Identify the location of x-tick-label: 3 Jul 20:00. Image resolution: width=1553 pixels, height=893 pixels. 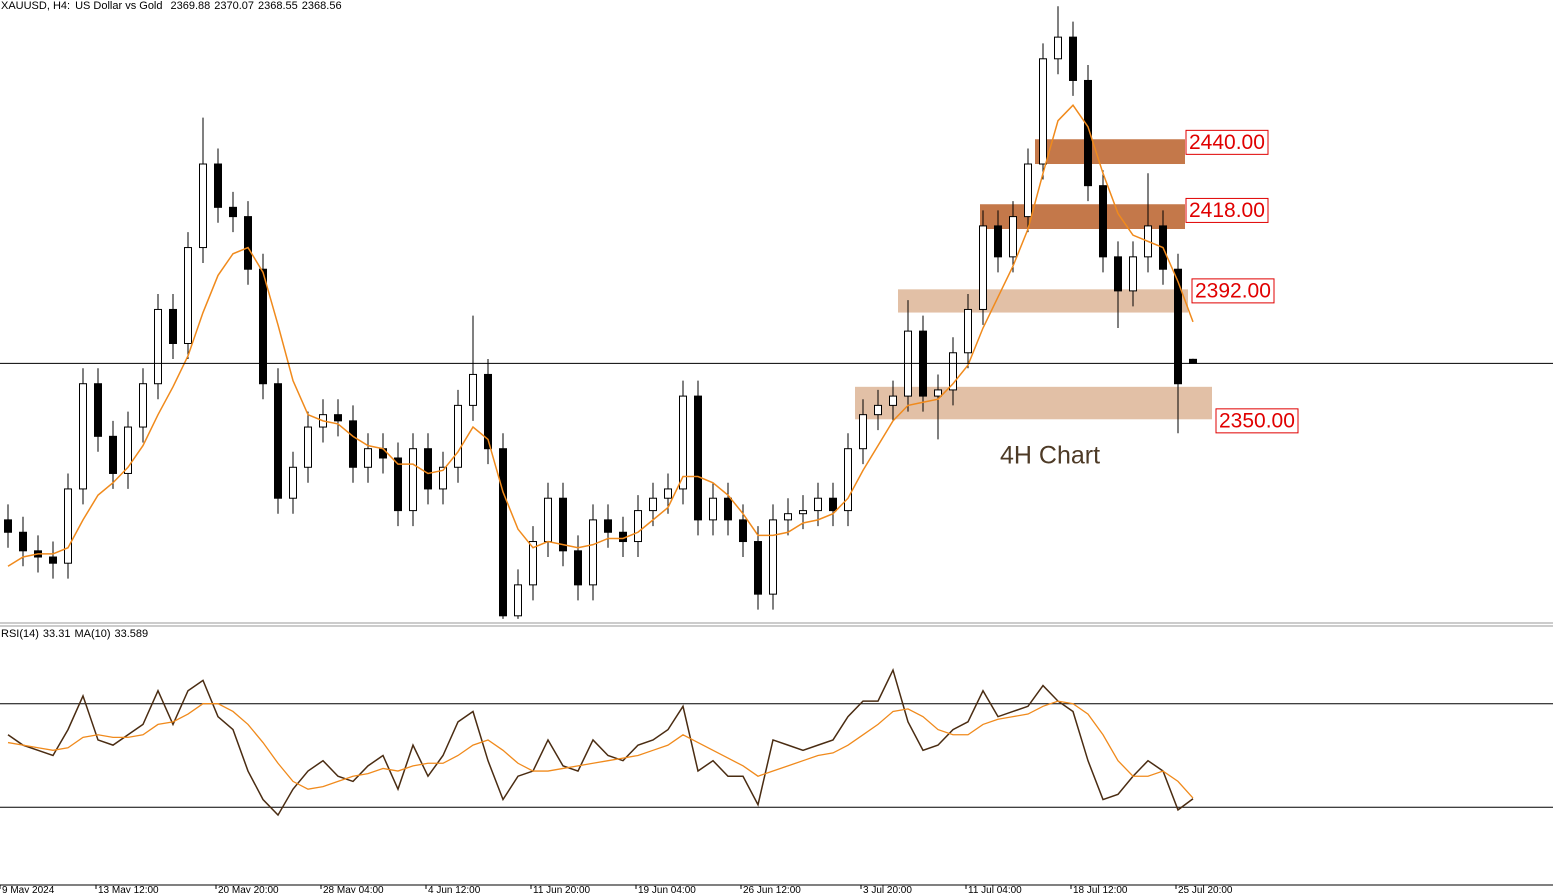
(887, 889).